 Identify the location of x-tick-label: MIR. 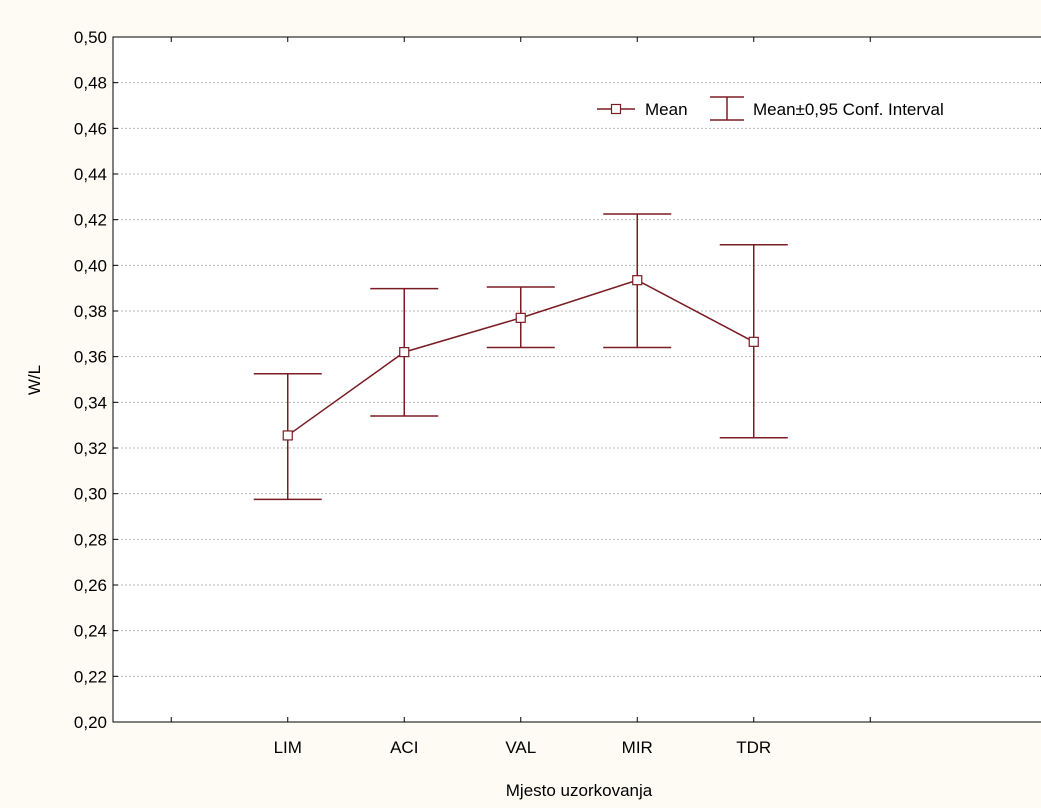
(637, 747).